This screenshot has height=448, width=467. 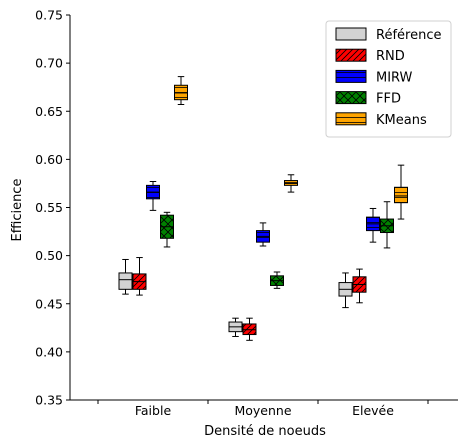 What do you see at coordinates (408, 35) in the screenshot?
I see `legend-label: Référence` at bounding box center [408, 35].